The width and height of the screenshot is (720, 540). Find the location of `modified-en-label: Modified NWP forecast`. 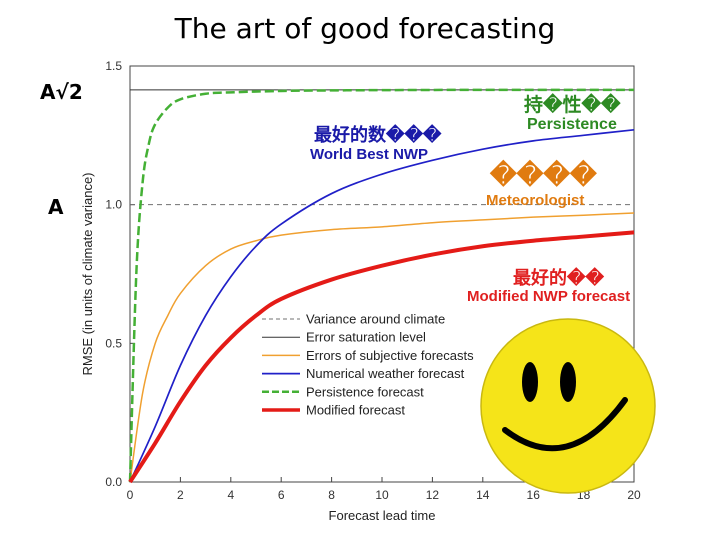

modified-en-label: Modified NWP forecast is located at coordinates (549, 296).